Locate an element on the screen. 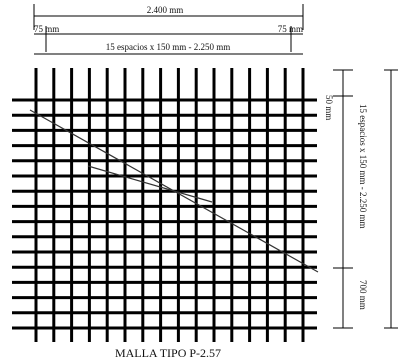 This screenshot has height=364, width=409. vertical-dimension is located at coordinates (365, 199).